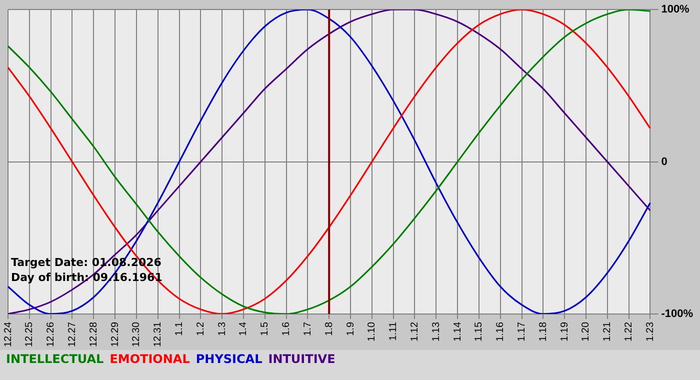 The height and width of the screenshot is (380, 700). I want to click on x-tick-label: 1.3, so click(222, 329).